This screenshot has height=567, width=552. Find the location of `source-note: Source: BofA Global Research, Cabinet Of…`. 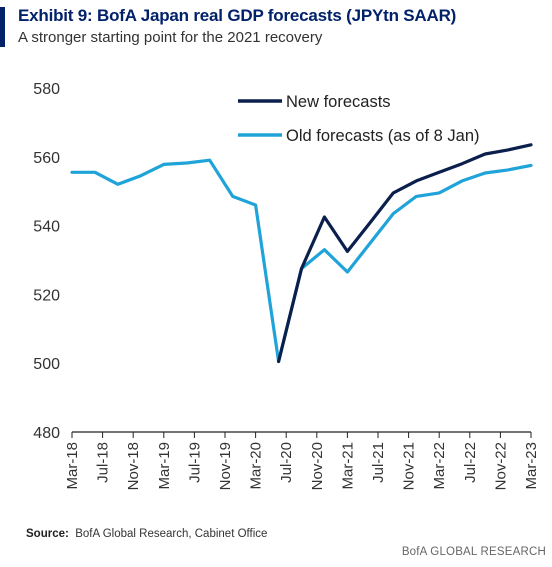

source-note: Source: BofA Global Research, Cabinet Of… is located at coordinates (146, 534).